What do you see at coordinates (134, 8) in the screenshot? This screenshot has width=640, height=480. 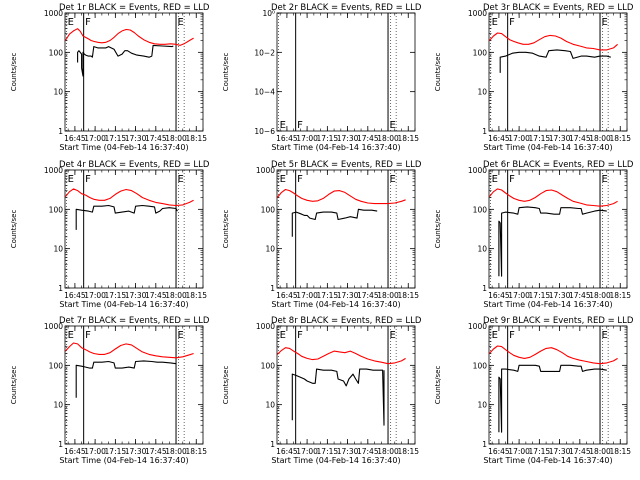 I see `panel-title: Det 1r BLACK = Events, RED = LLD` at bounding box center [134, 8].